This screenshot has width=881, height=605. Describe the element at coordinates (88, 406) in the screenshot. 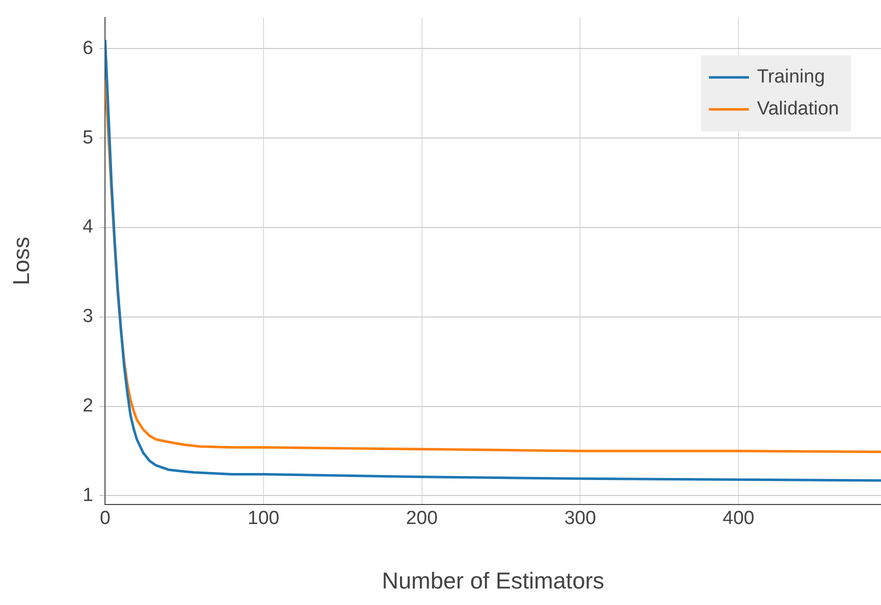

I see `y-tick-label: 2` at that location.